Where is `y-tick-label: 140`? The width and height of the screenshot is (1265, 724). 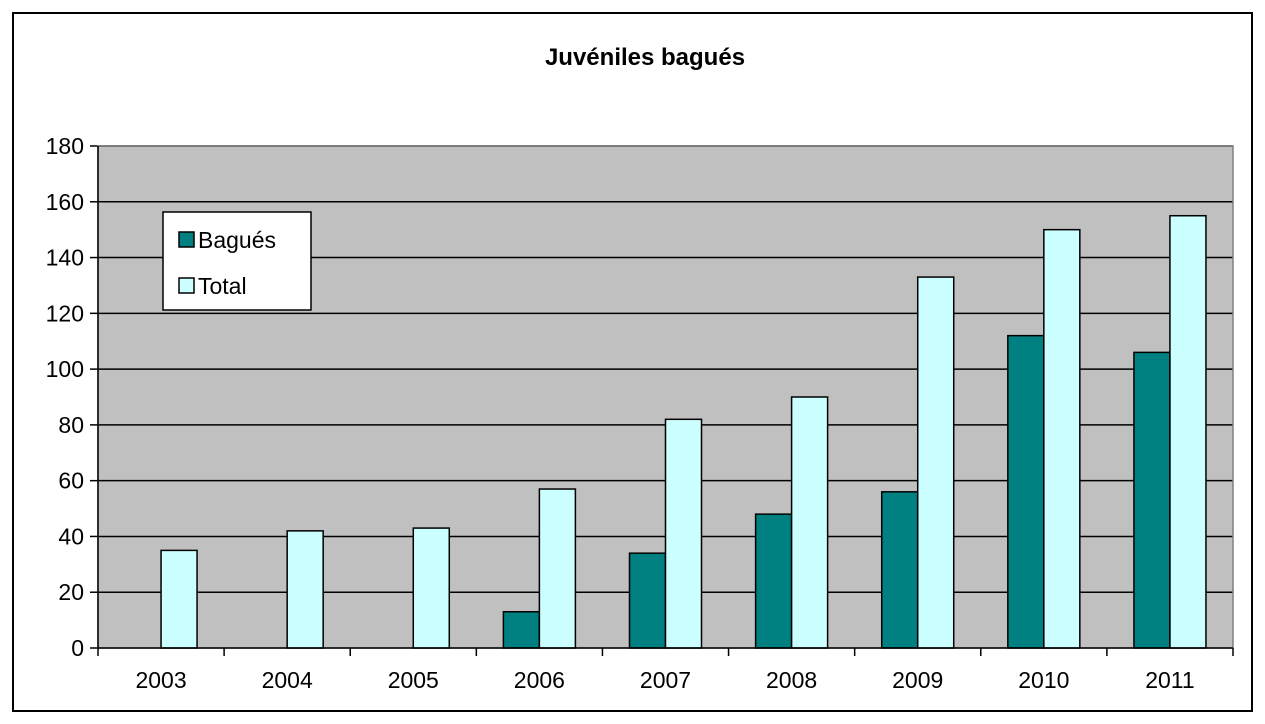
y-tick-label: 140 is located at coordinates (65, 258).